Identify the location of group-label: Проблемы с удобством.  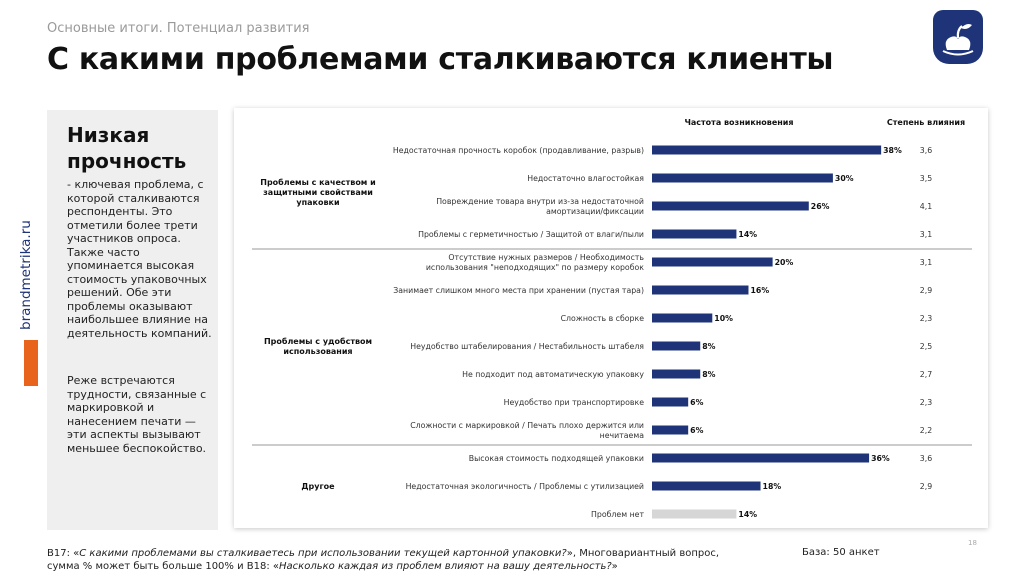
(318, 341).